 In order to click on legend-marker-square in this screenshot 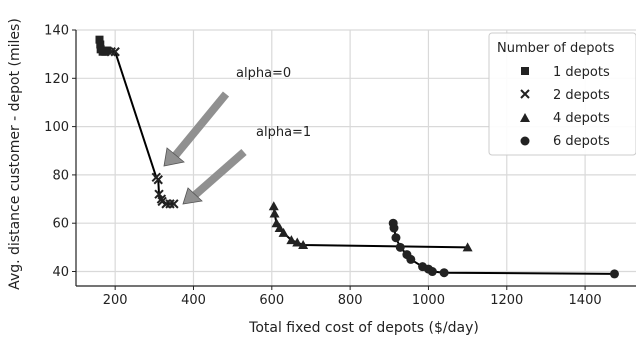, I will do `click(525, 71)`.